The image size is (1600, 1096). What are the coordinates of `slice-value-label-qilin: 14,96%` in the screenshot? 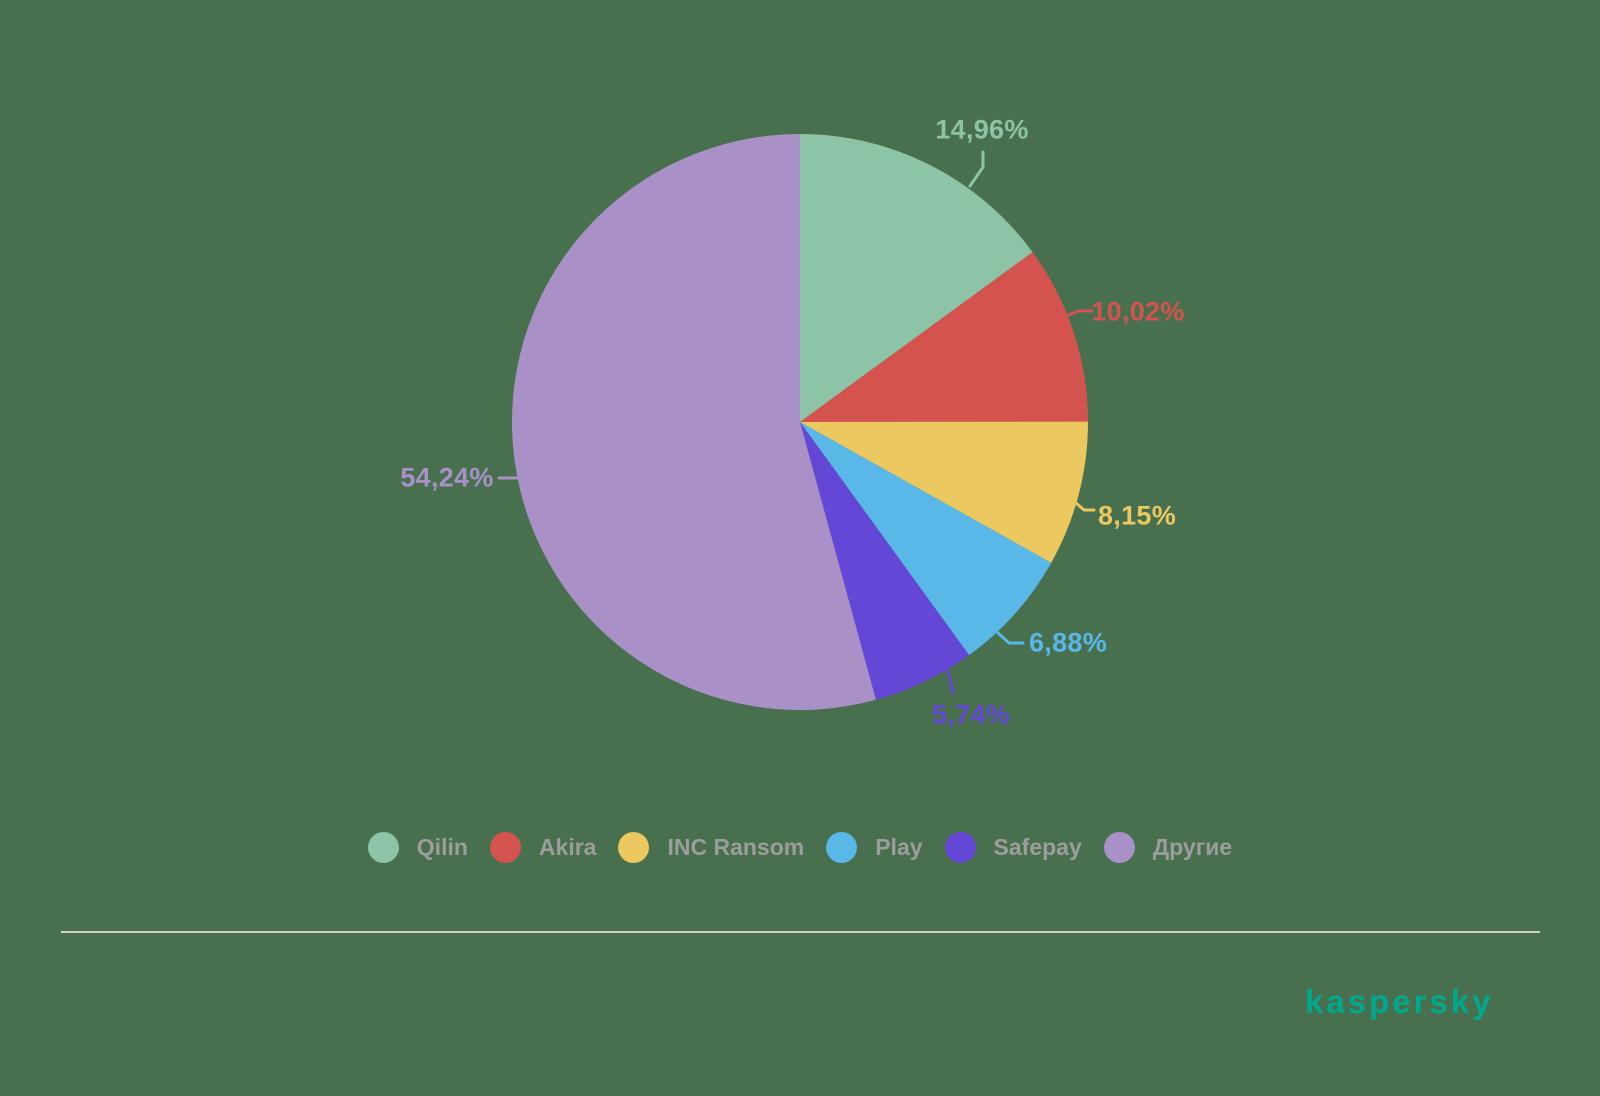 It's located at (982, 129).